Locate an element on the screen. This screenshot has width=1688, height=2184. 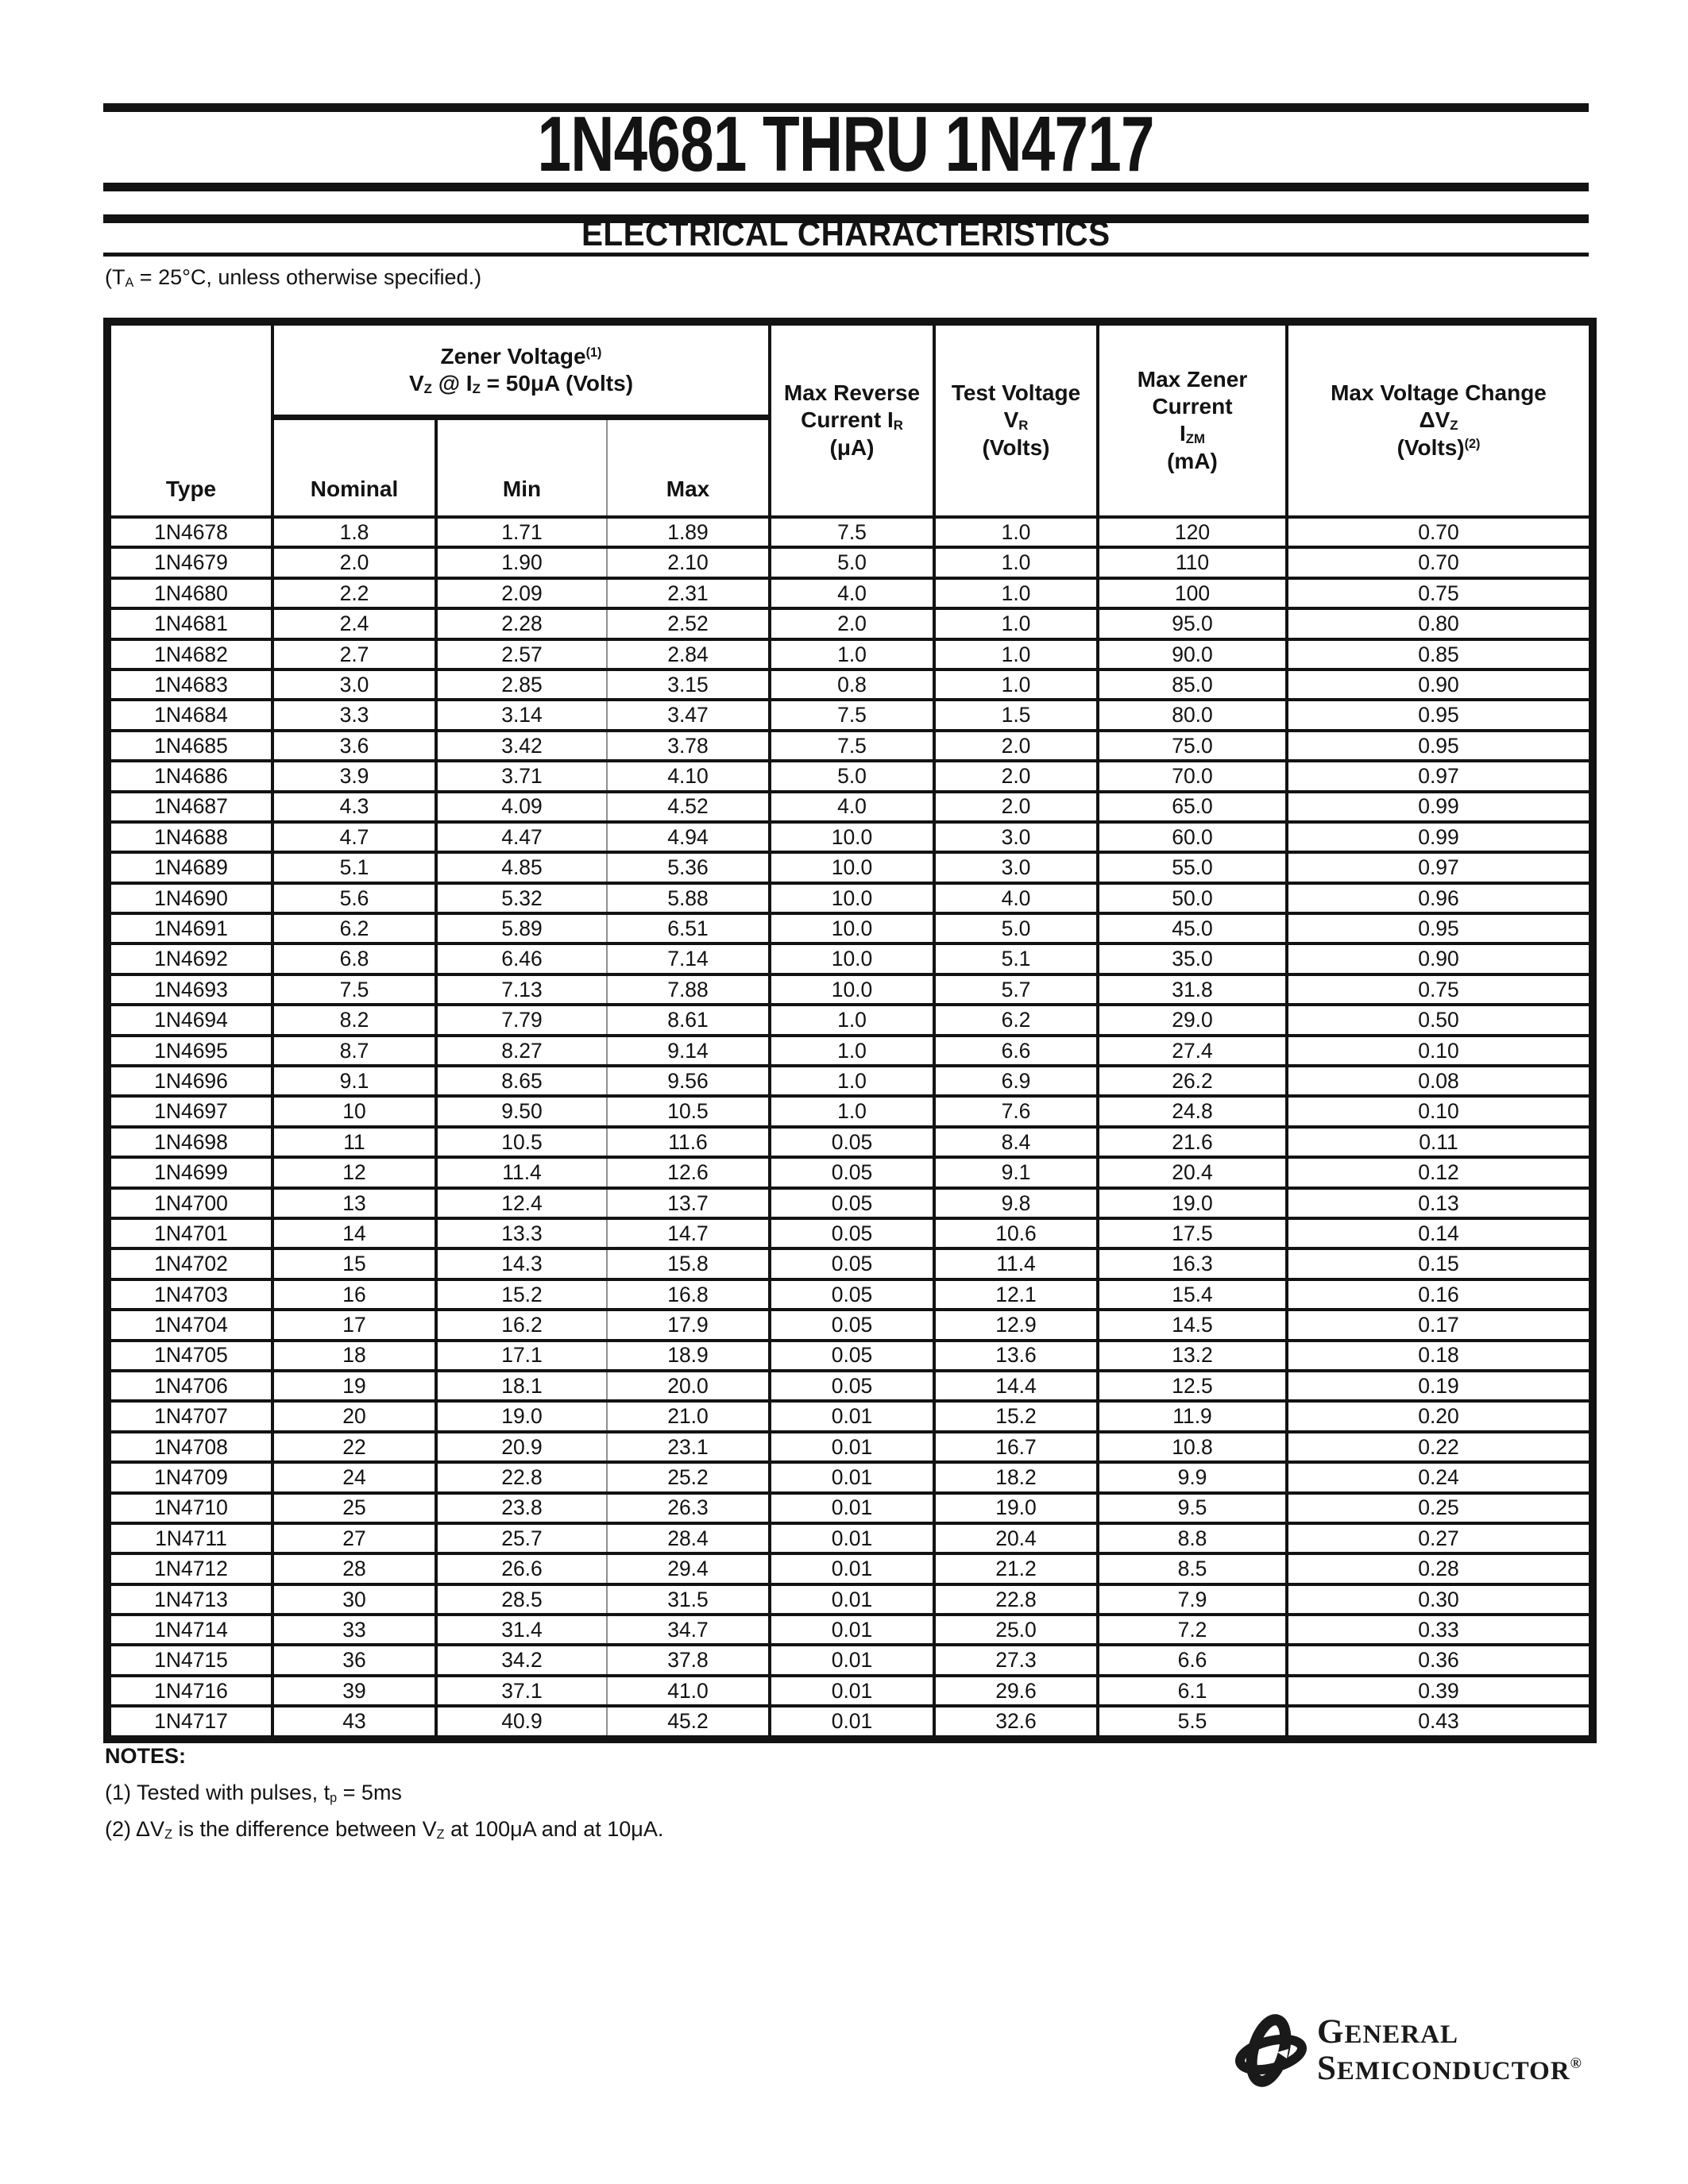
max-change-line3: (Volts)(2) is located at coordinates (1439, 447).